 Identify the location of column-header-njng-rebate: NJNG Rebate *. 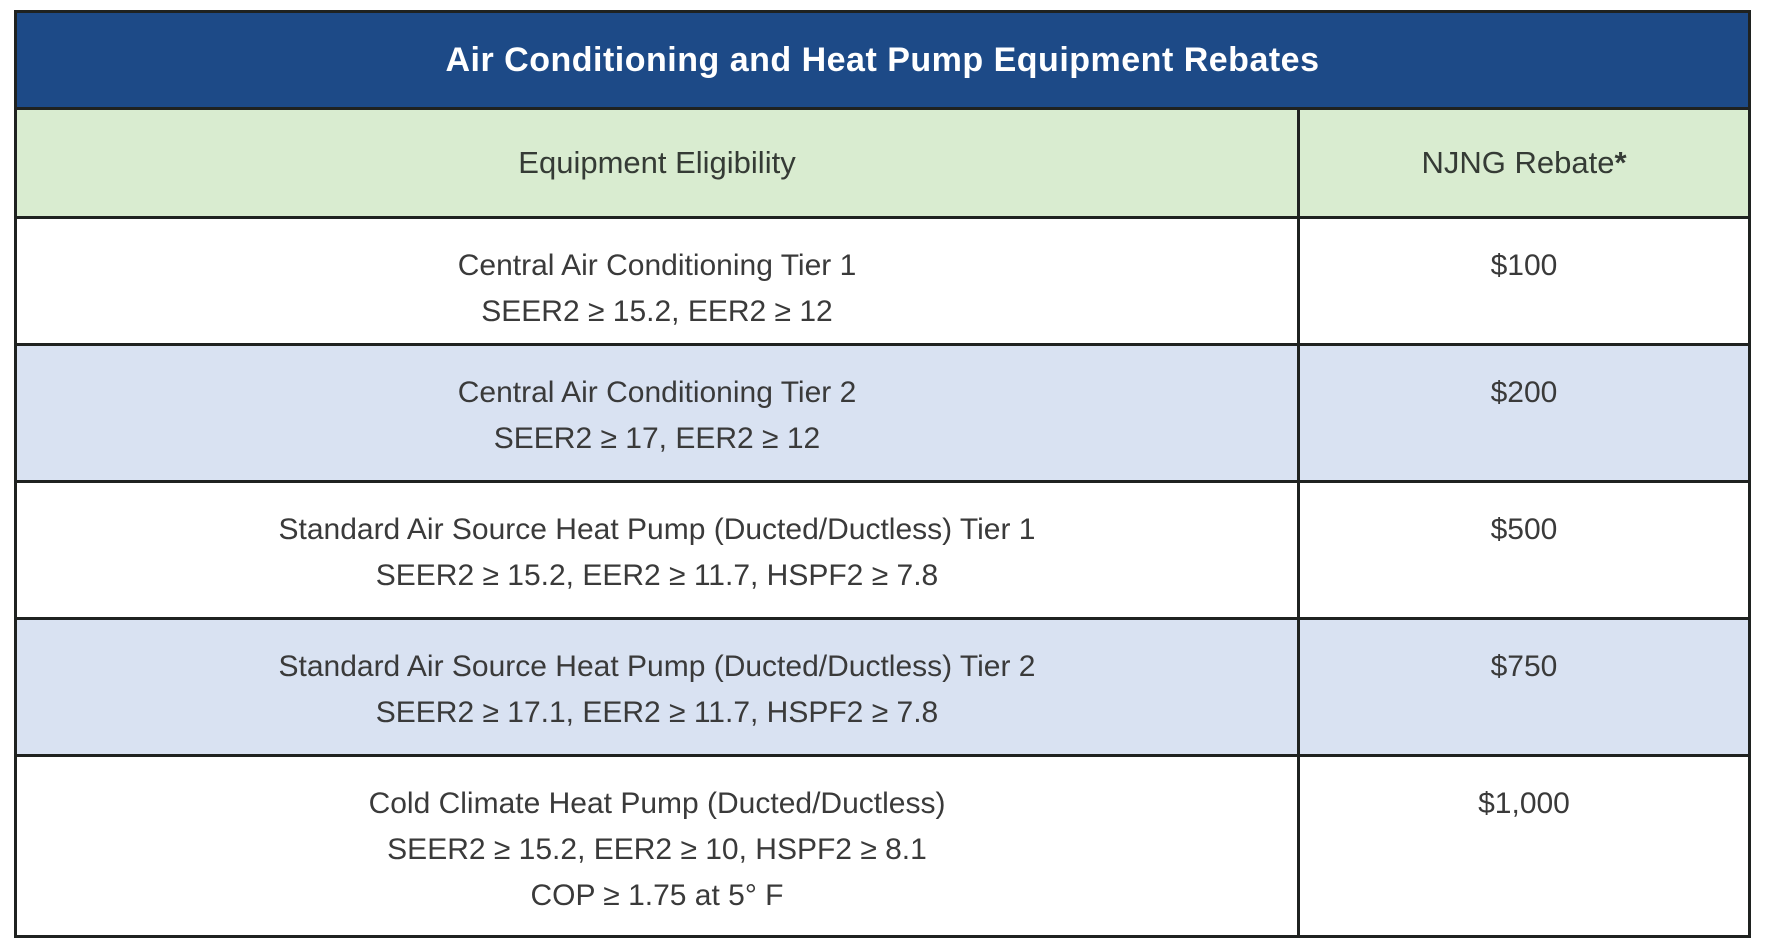
(1524, 163).